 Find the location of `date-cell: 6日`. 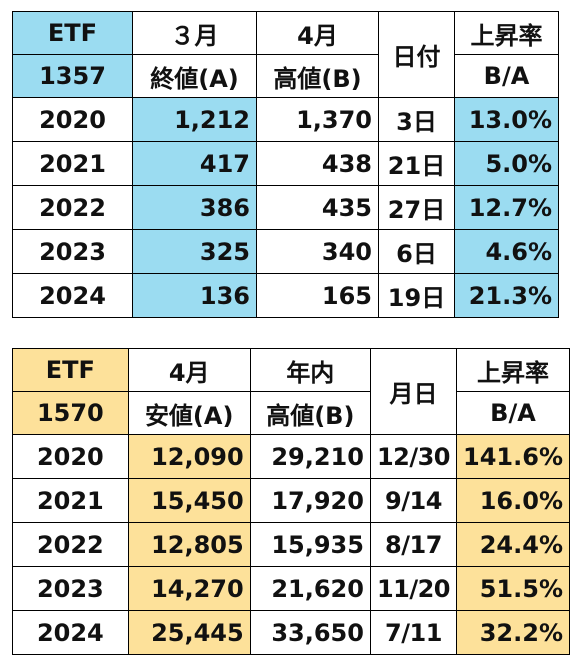

date-cell: 6日 is located at coordinates (416, 251).